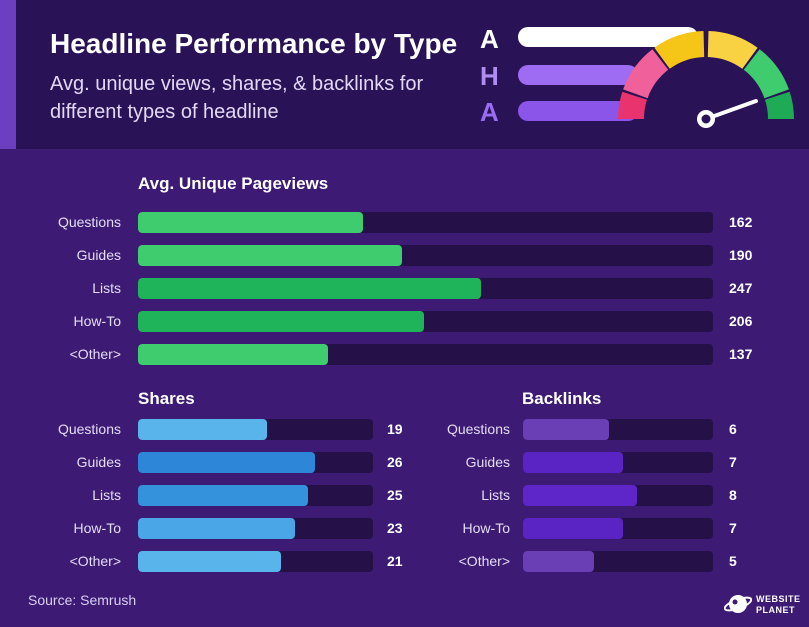  I want to click on shares-value-label: 21, so click(395, 561).